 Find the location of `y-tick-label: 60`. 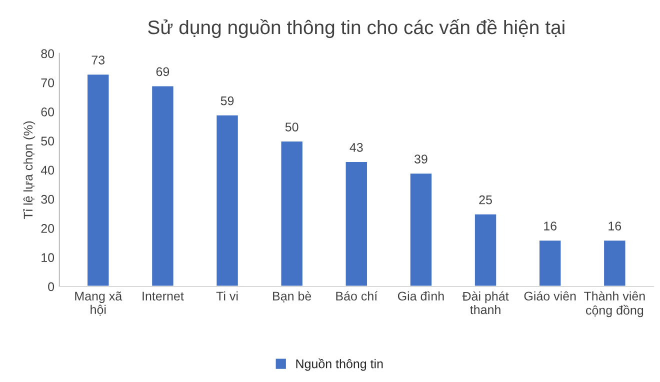

y-tick-label: 60 is located at coordinates (47, 112).